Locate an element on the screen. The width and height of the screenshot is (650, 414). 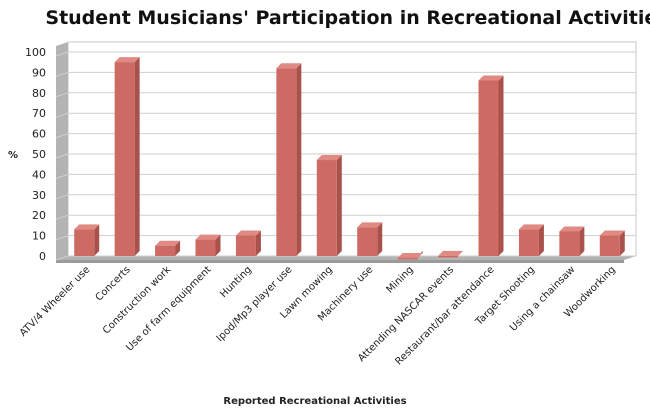
y-tick-label: 40 is located at coordinates (39, 174).